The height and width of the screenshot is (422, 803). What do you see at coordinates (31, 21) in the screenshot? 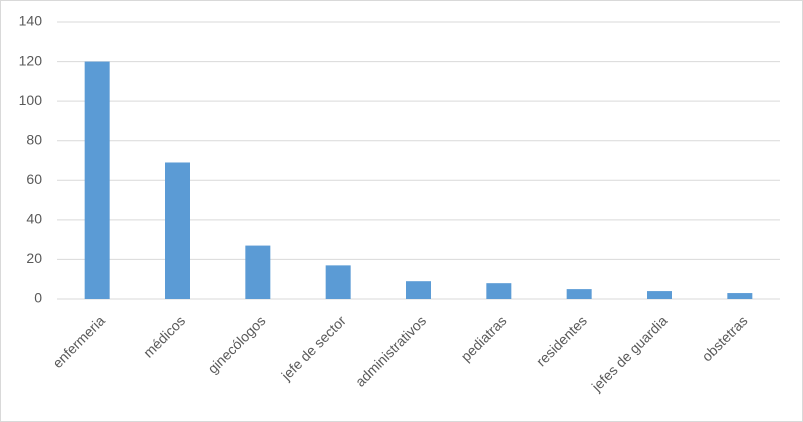
I see `y-tick-label: 140` at bounding box center [31, 21].